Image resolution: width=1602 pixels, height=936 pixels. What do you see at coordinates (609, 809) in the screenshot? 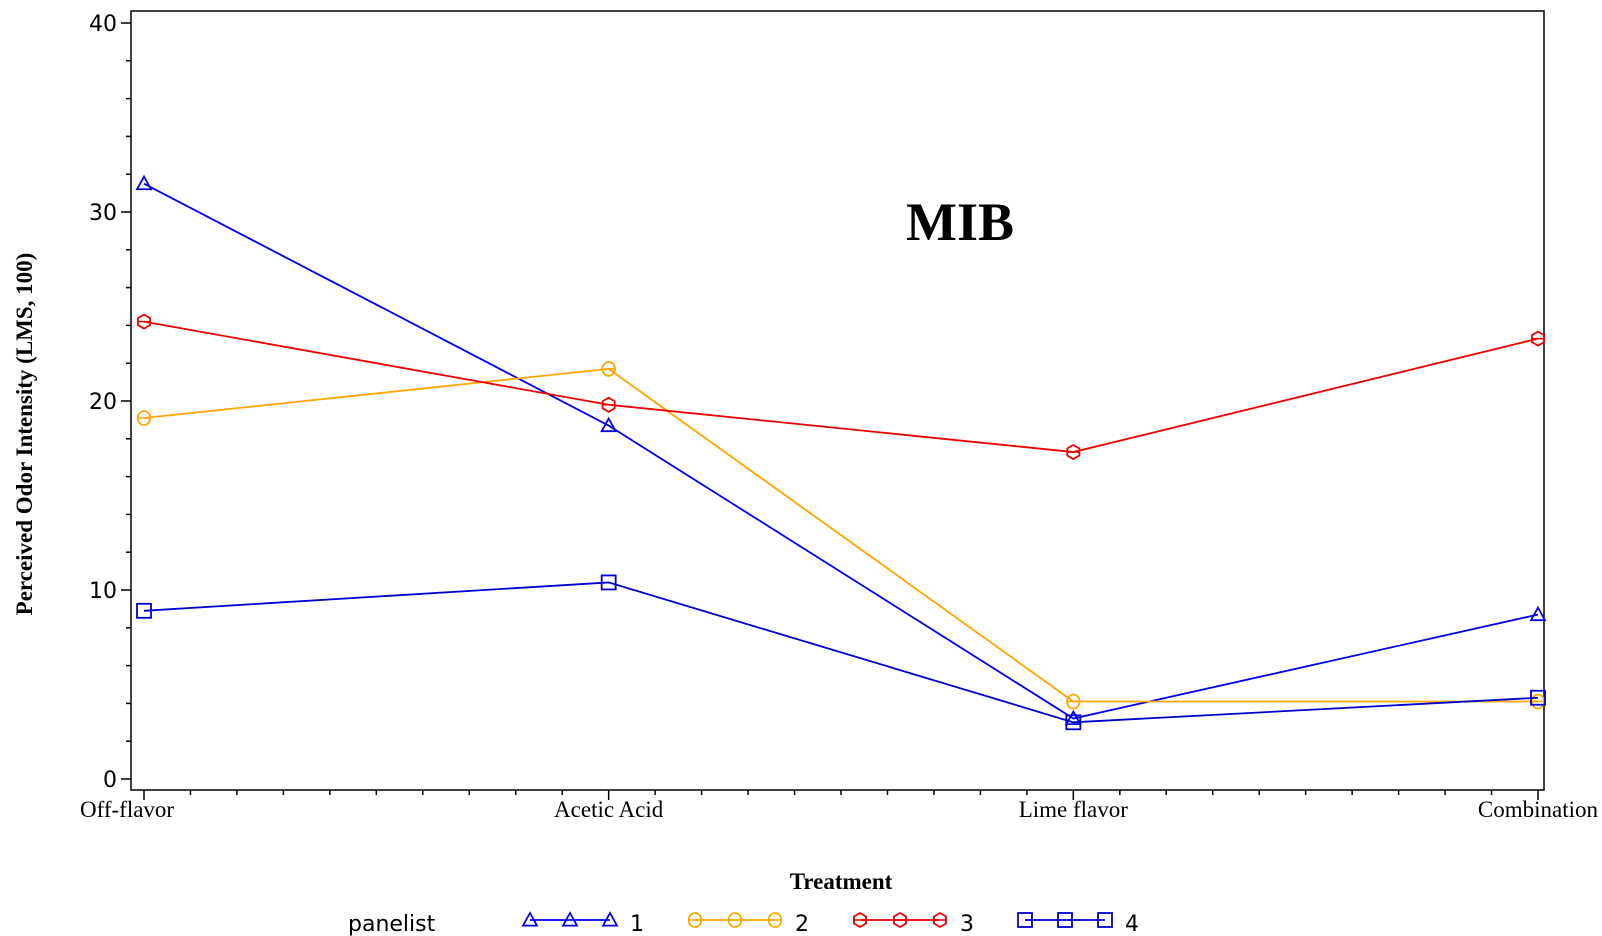
I see `x-tick-label: Acetic Acid` at bounding box center [609, 809].